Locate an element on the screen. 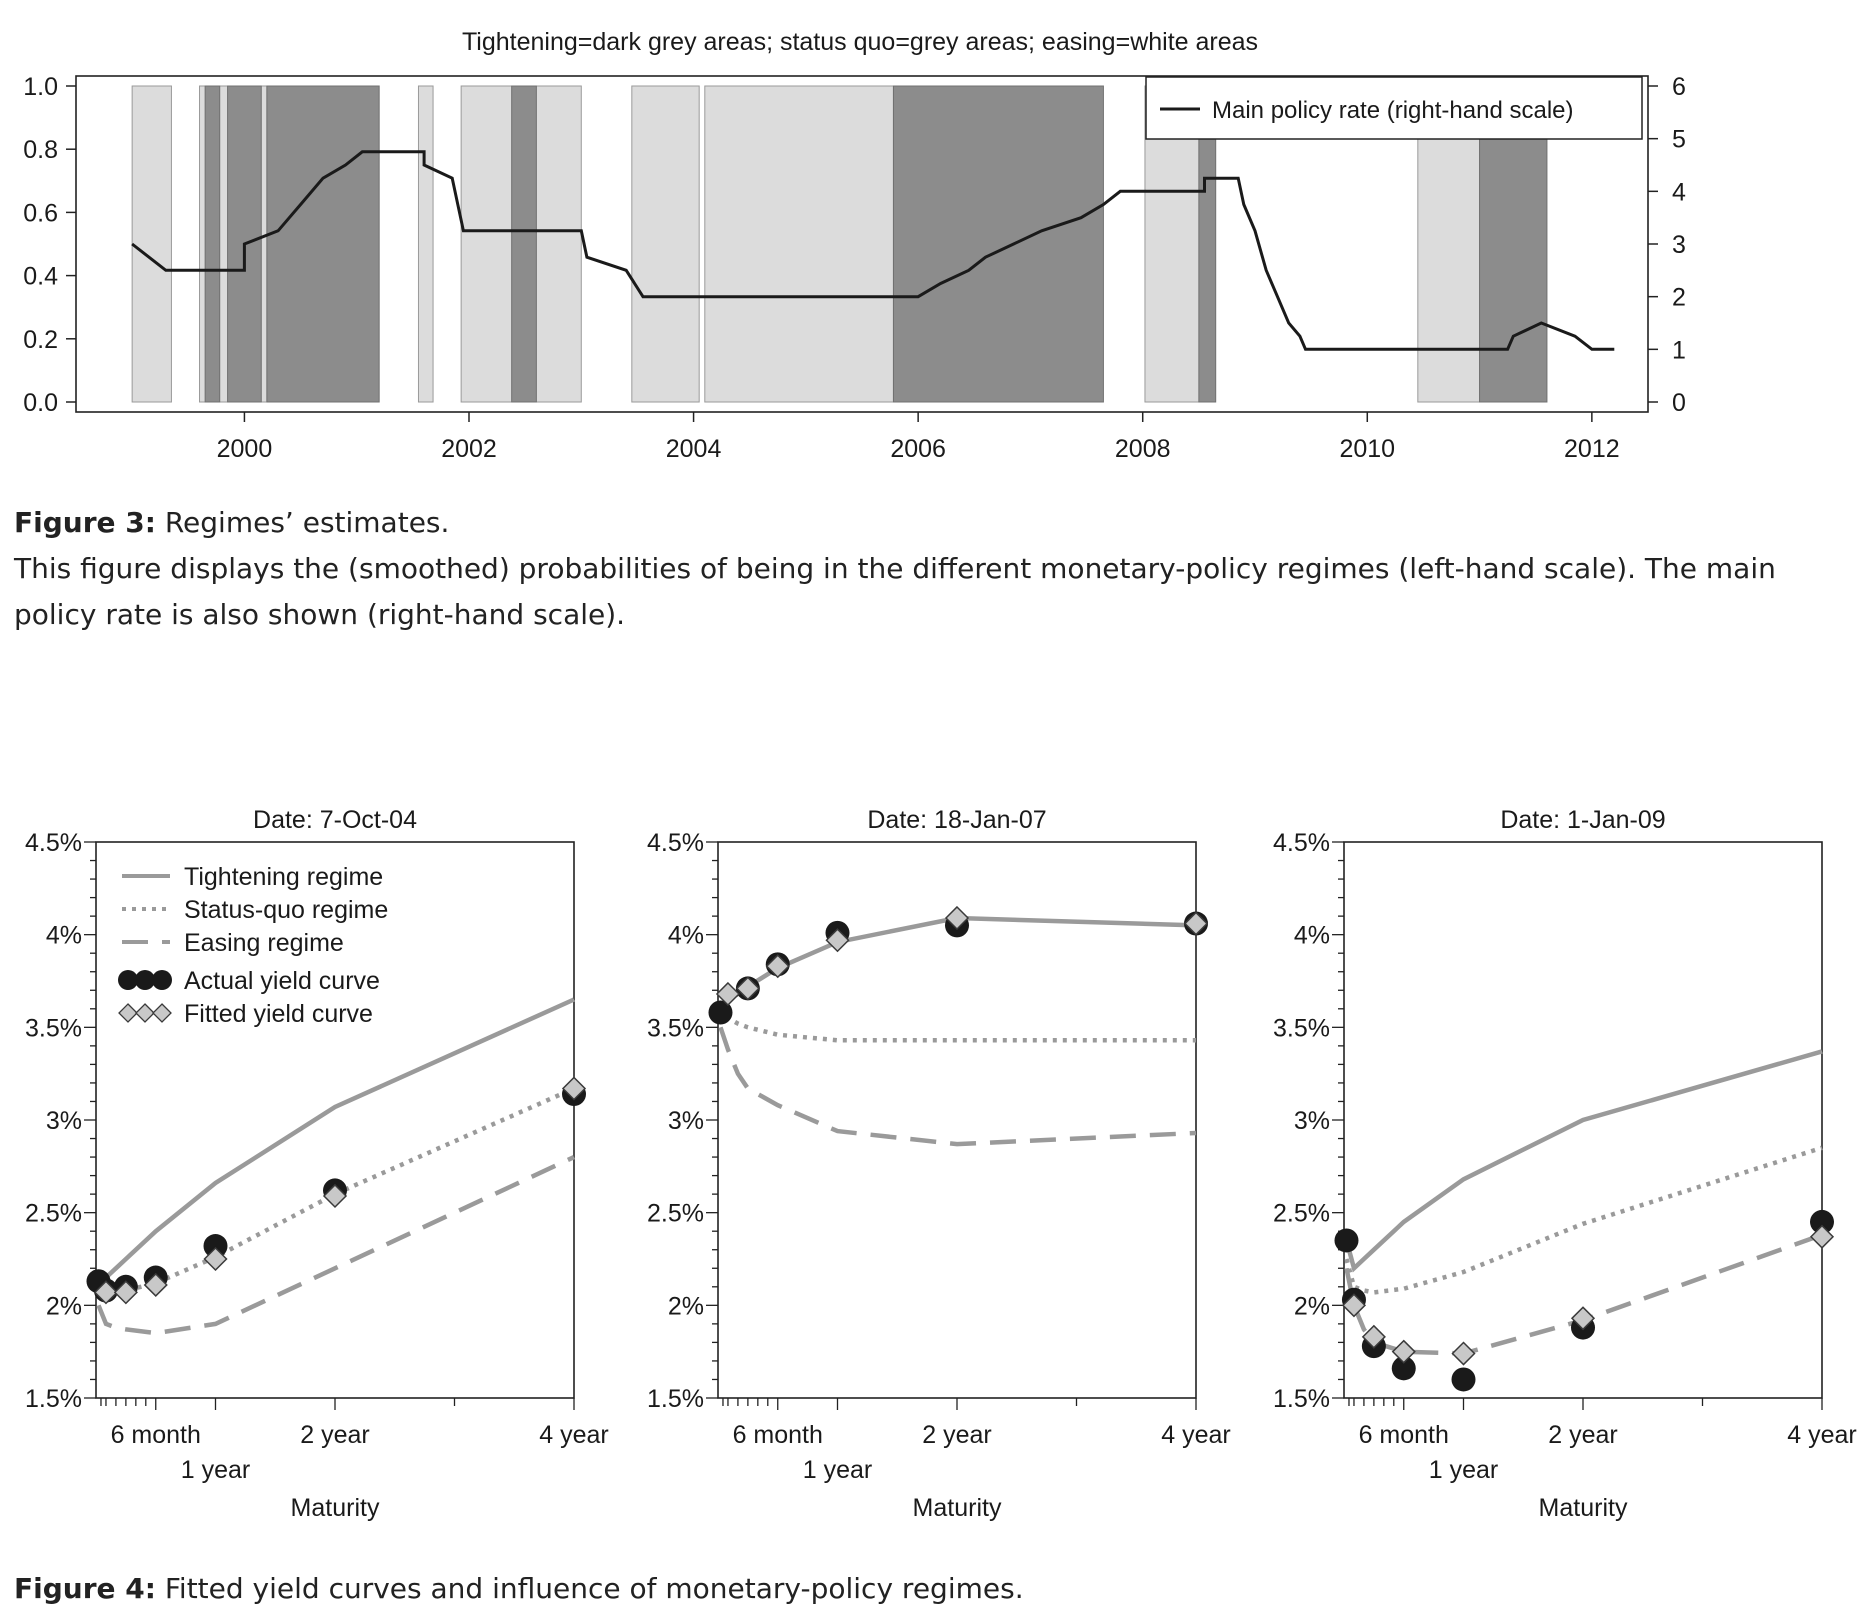 This screenshot has width=1860, height=1612. panel-title: Date: 7-Oct-04 is located at coordinates (335, 820).